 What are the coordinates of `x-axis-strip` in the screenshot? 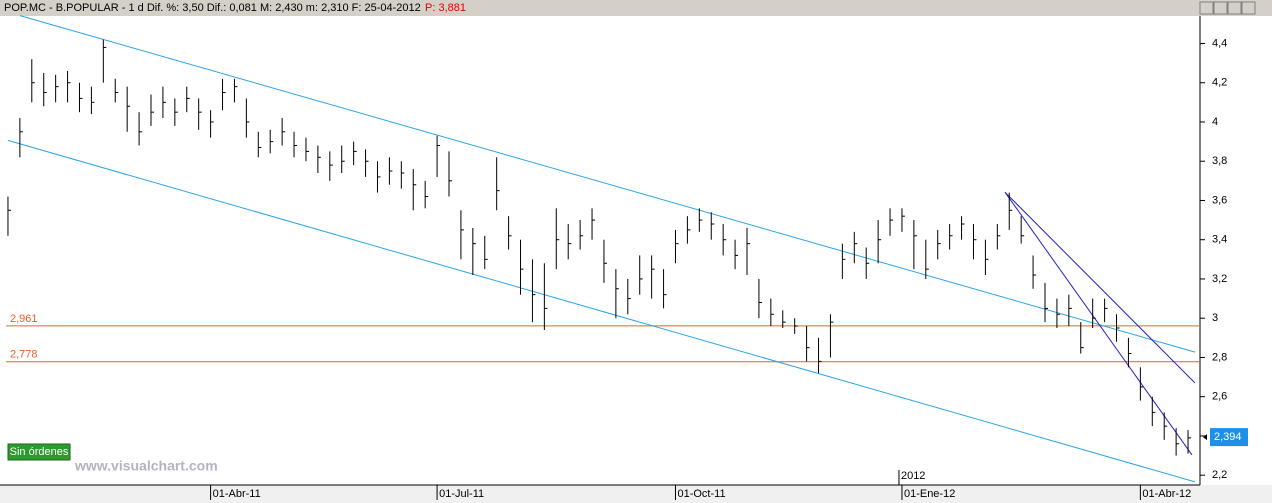 It's located at (636, 494).